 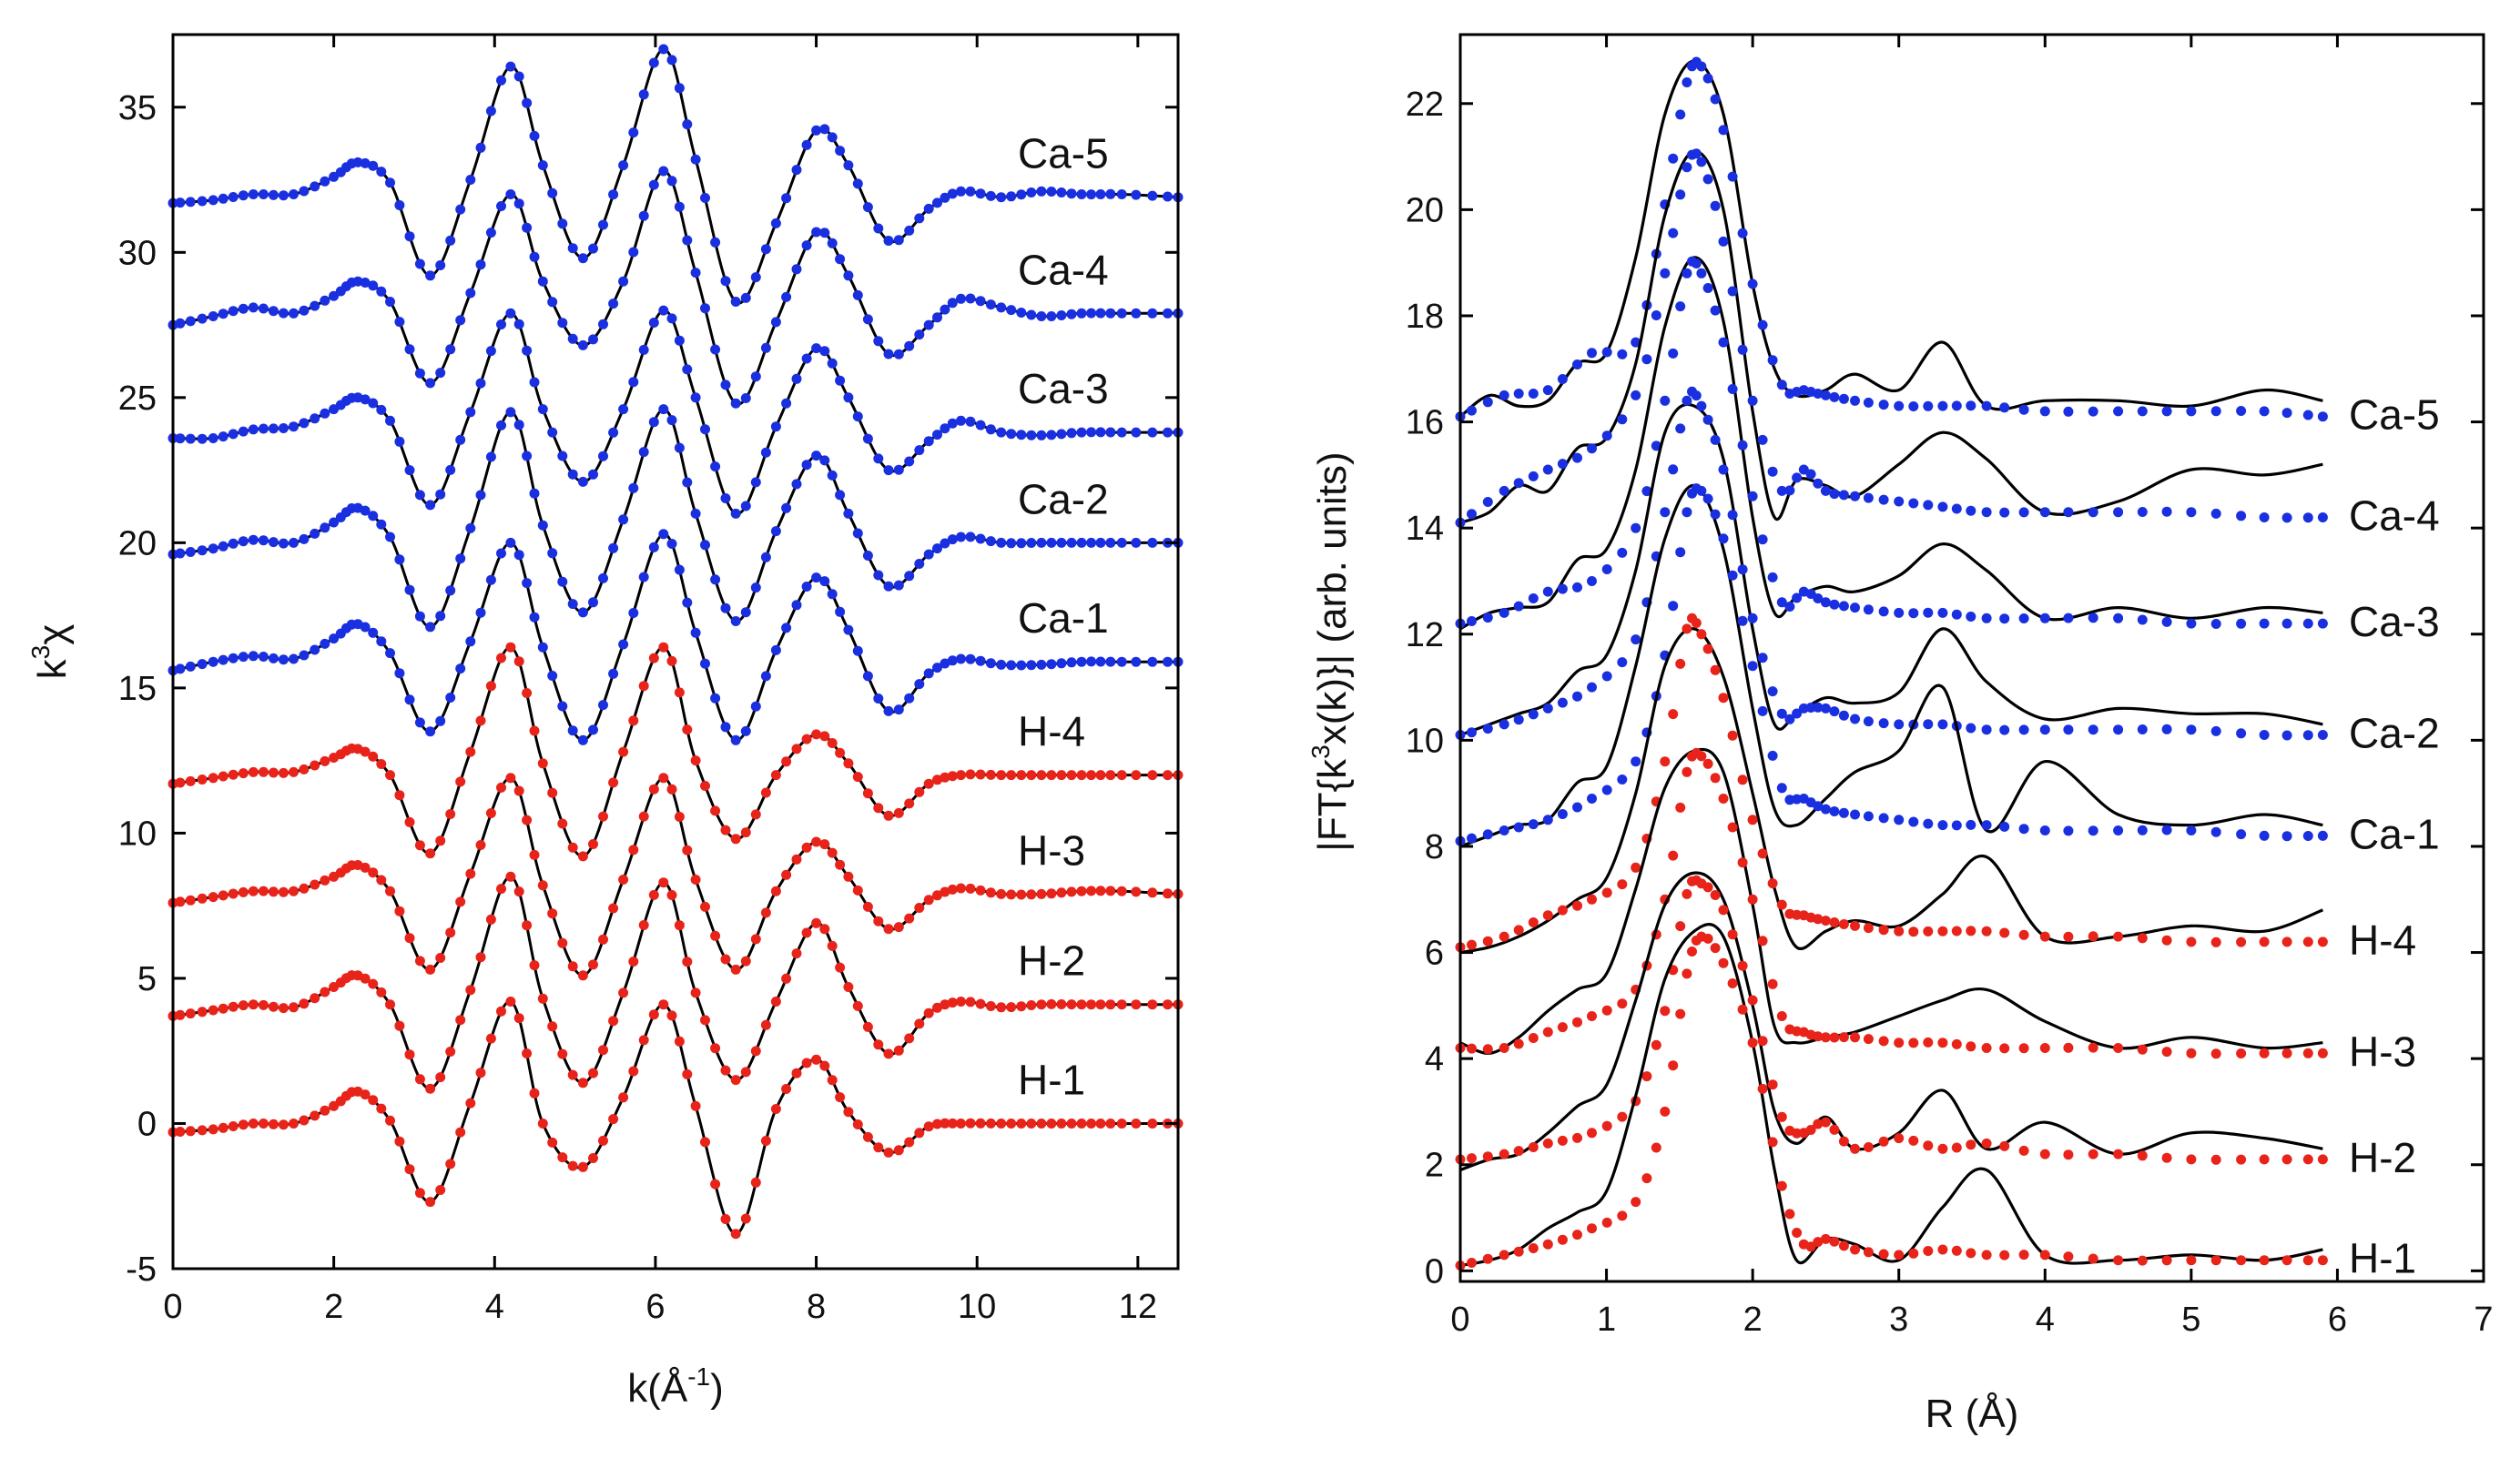 What do you see at coordinates (1753, 1320) in the screenshot?
I see `right-x-tick-label: 2` at bounding box center [1753, 1320].